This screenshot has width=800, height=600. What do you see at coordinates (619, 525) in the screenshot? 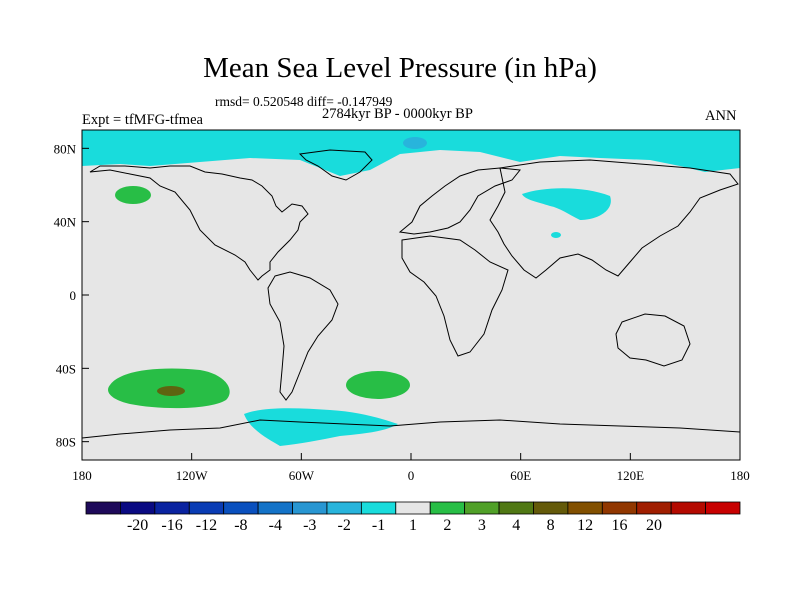
I see `colorbar-label: 16` at bounding box center [619, 525].